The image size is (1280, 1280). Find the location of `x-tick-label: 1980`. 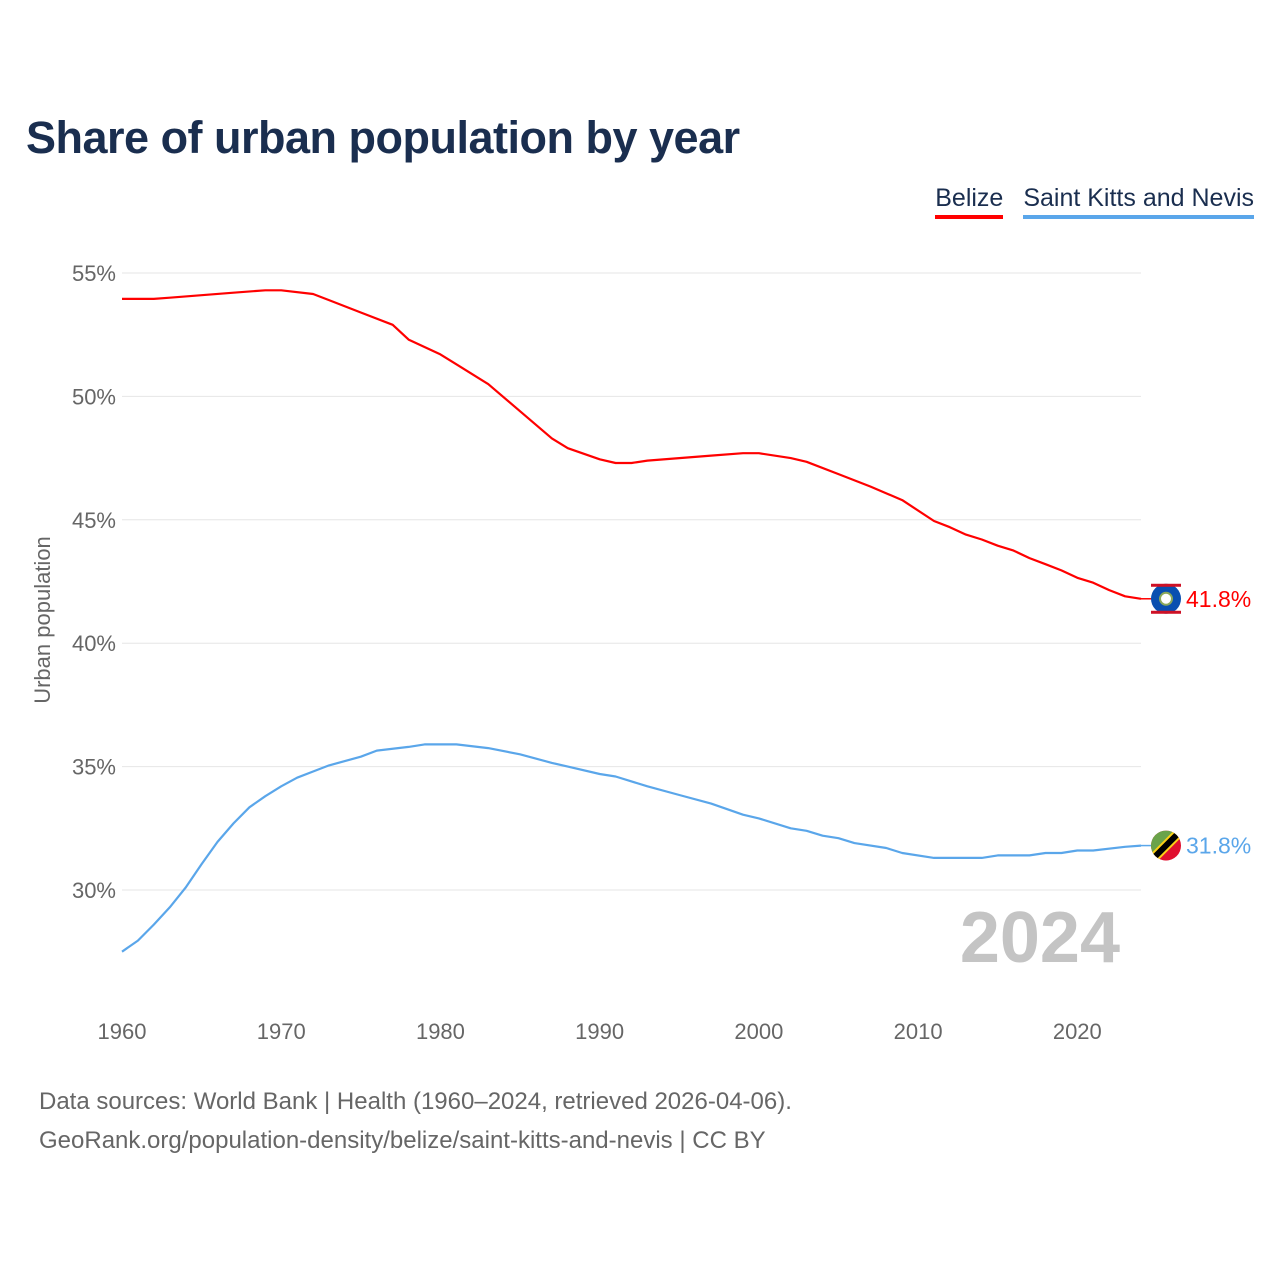

x-tick-label: 1980 is located at coordinates (440, 1031).